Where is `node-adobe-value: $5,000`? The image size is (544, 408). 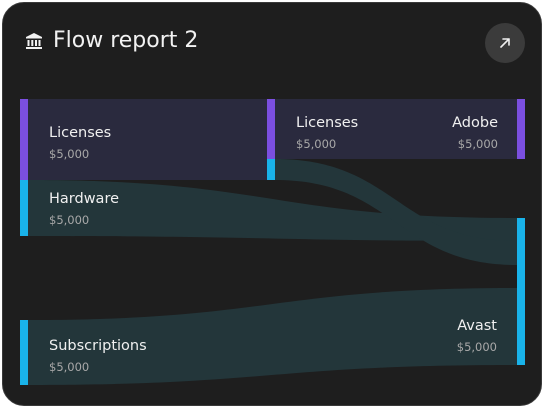
node-adobe-value: $5,000 is located at coordinates (478, 144).